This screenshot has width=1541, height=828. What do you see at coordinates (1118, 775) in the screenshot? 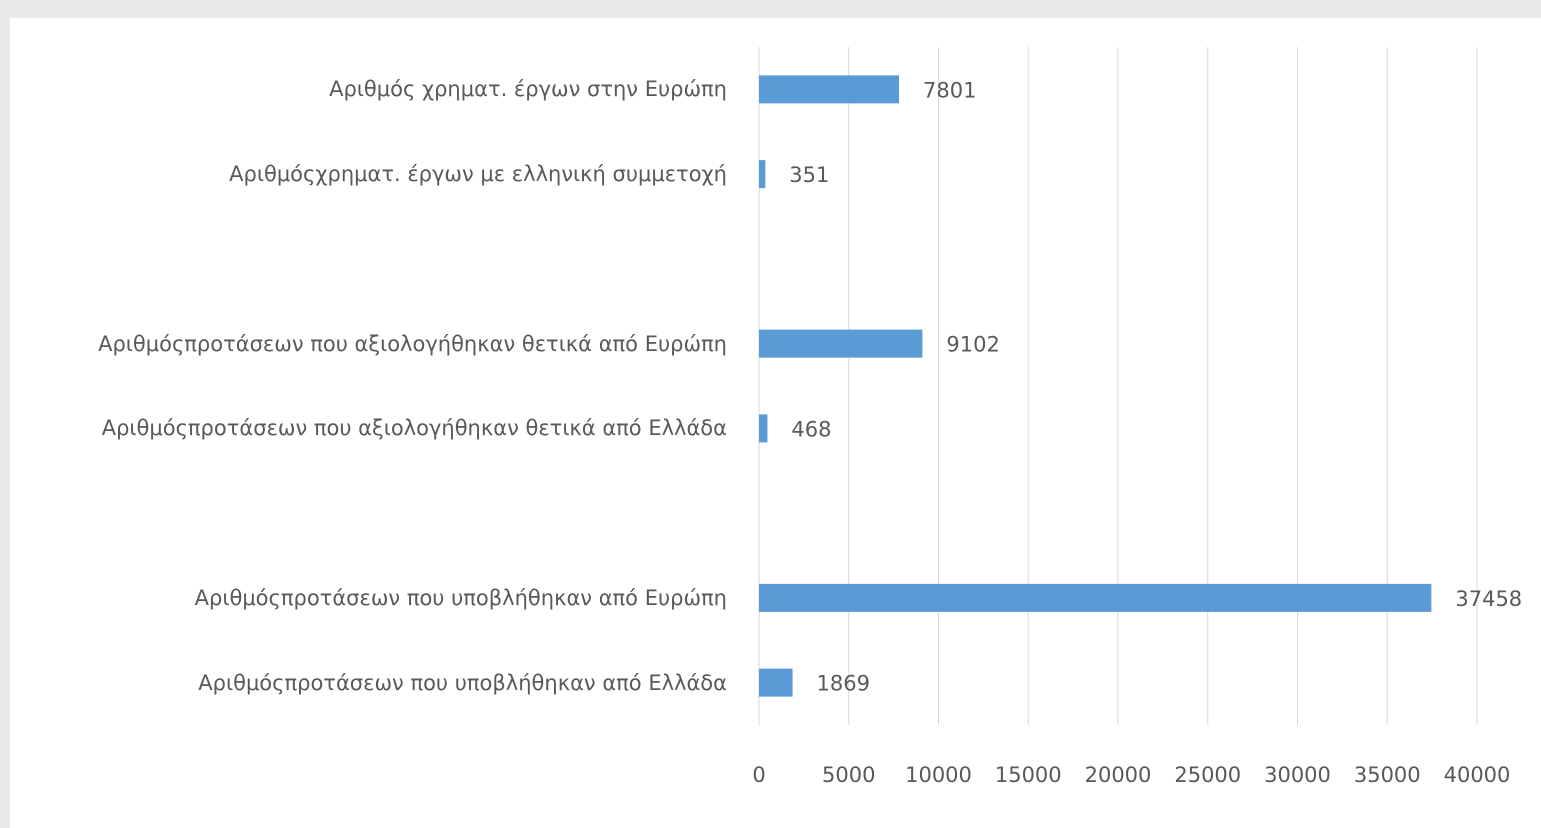
I see `x-tick-label: 20000` at bounding box center [1118, 775].